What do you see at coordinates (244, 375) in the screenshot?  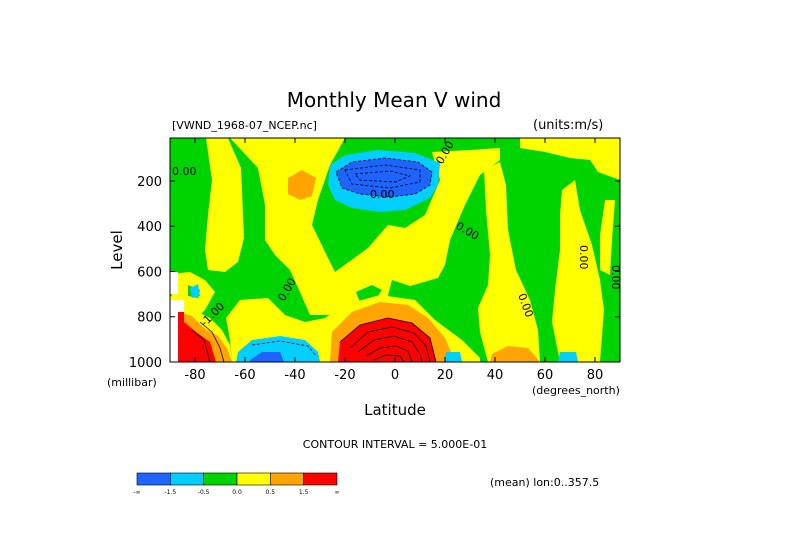 I see `x-tick-label: -60` at bounding box center [244, 375].